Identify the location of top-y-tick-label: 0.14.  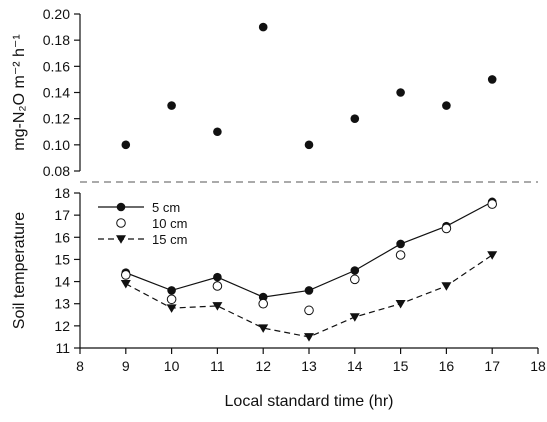
(56, 93).